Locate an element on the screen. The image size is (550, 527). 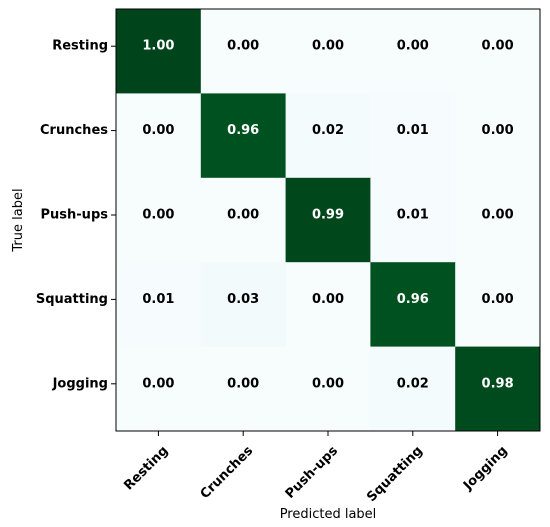
cell-value-1-4: 0.00 is located at coordinates (498, 130).